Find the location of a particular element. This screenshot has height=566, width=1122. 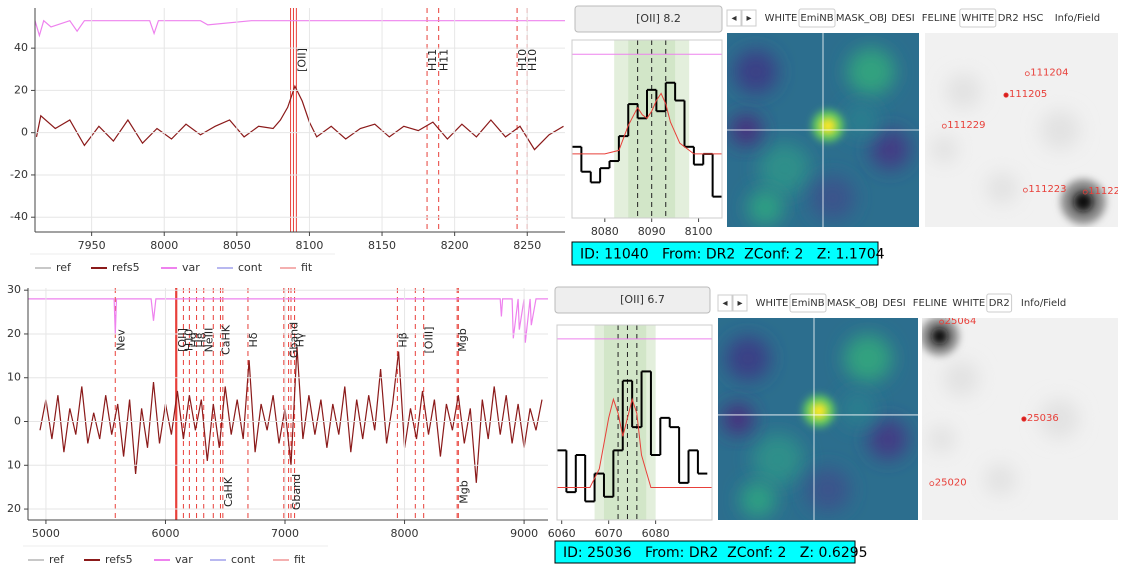

line-label: Hγ is located at coordinates (300, 339).